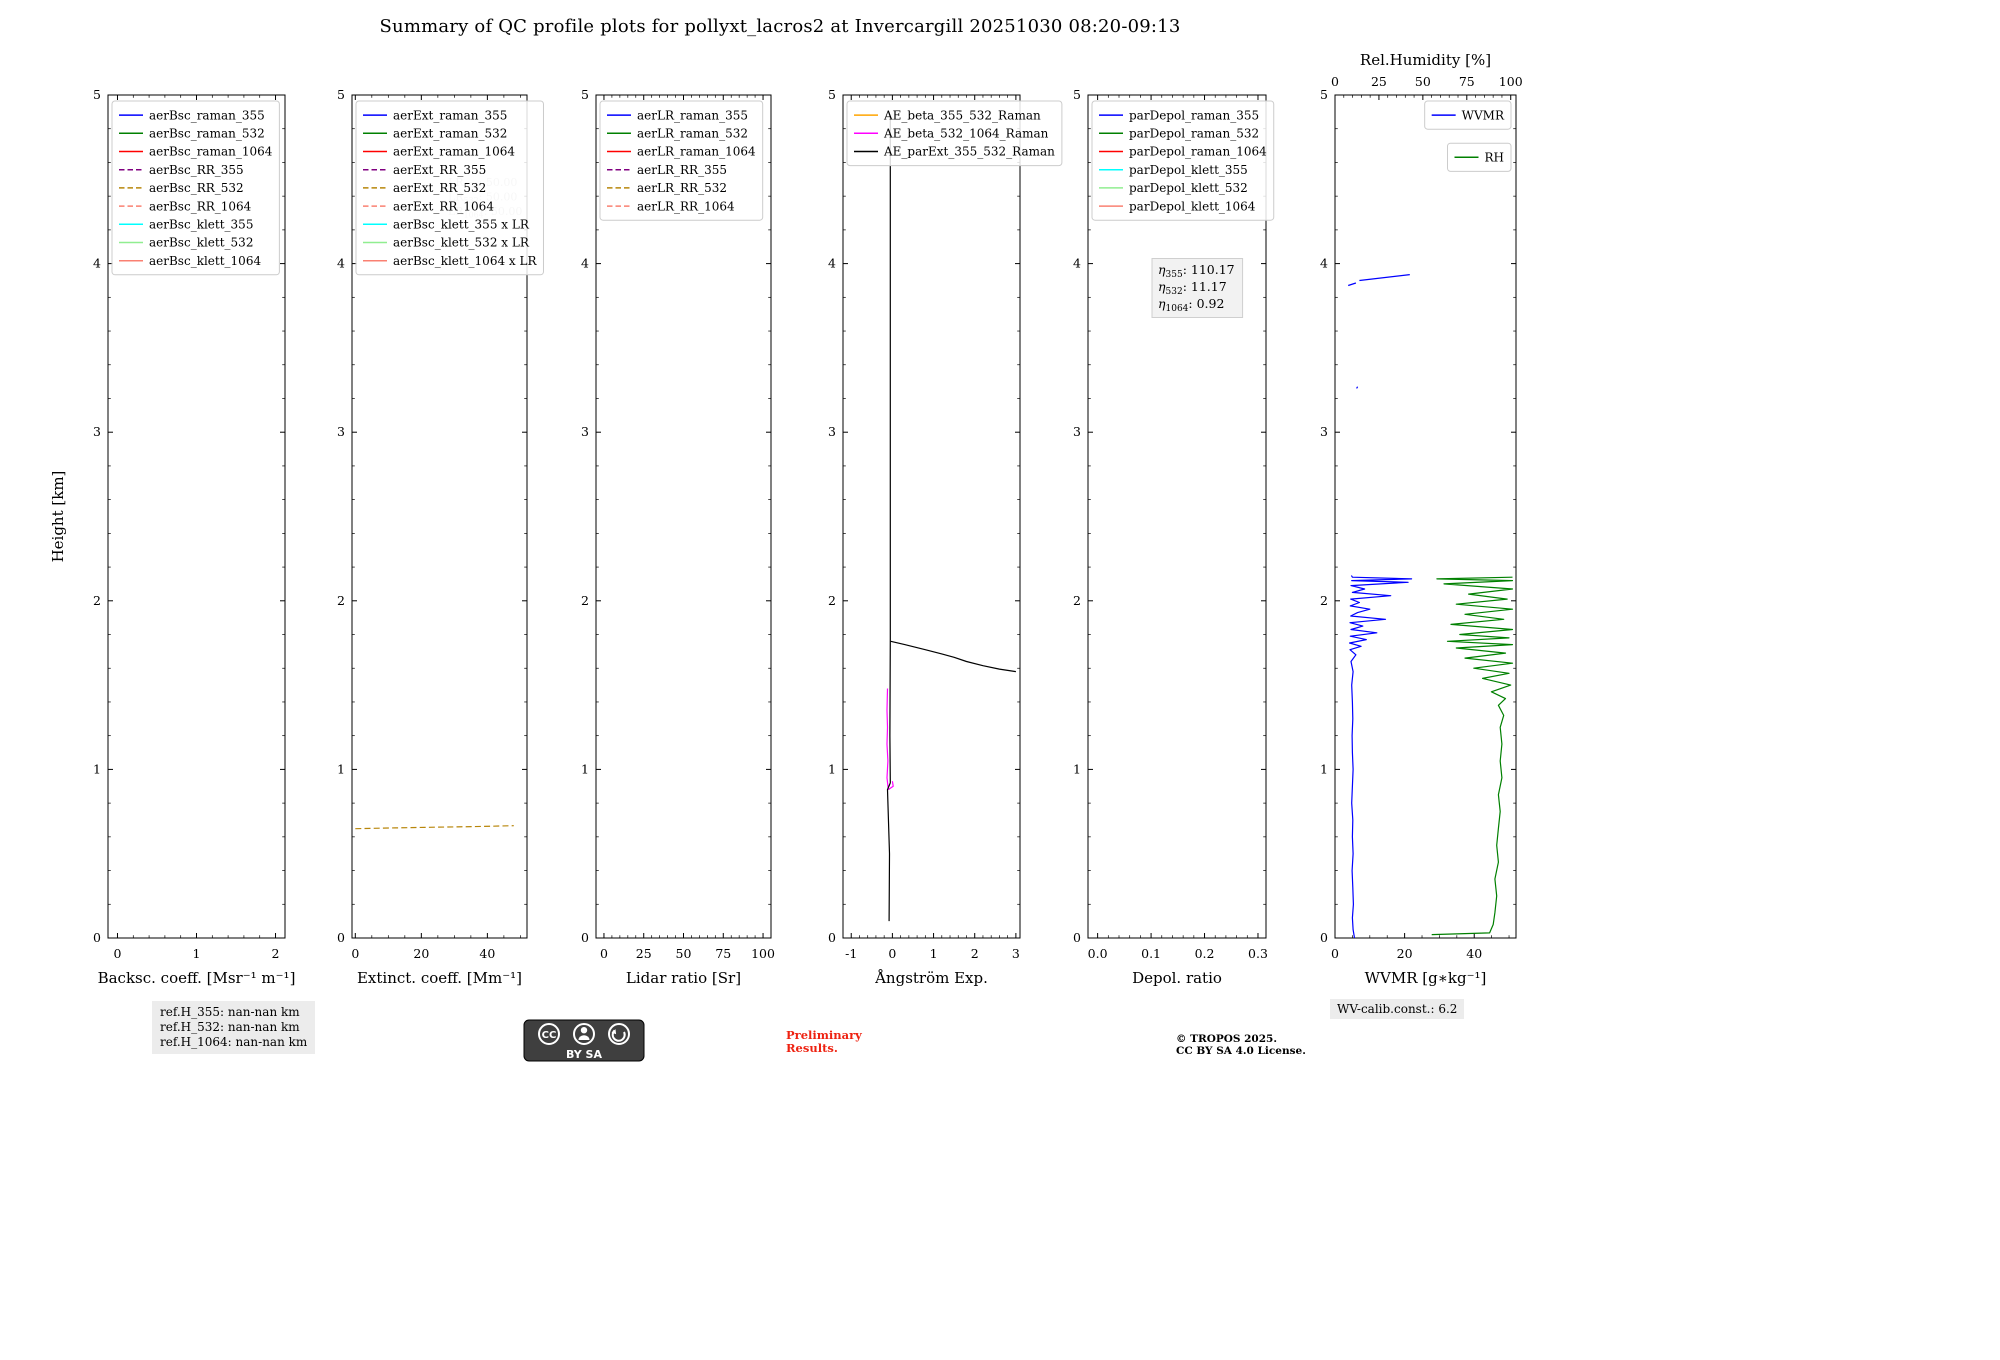 The height and width of the screenshot is (1360, 2000). What do you see at coordinates (58, 517) in the screenshot?
I see `svg-text: Height [km]` at bounding box center [58, 517].